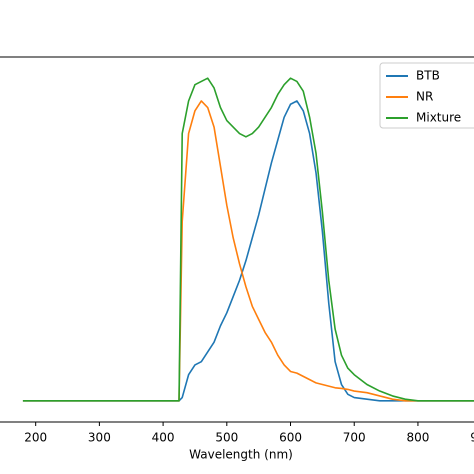  What do you see at coordinates (354, 438) in the screenshot?
I see `x-tick-label: 700` at bounding box center [354, 438].